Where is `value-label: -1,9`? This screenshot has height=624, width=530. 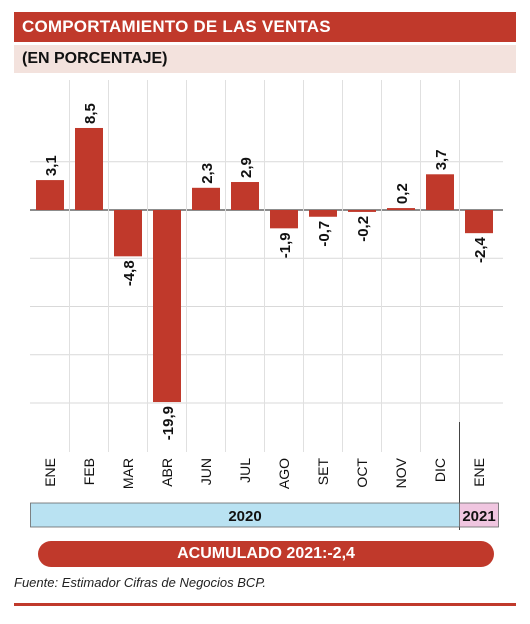 value-label: -1,9 is located at coordinates (285, 245).